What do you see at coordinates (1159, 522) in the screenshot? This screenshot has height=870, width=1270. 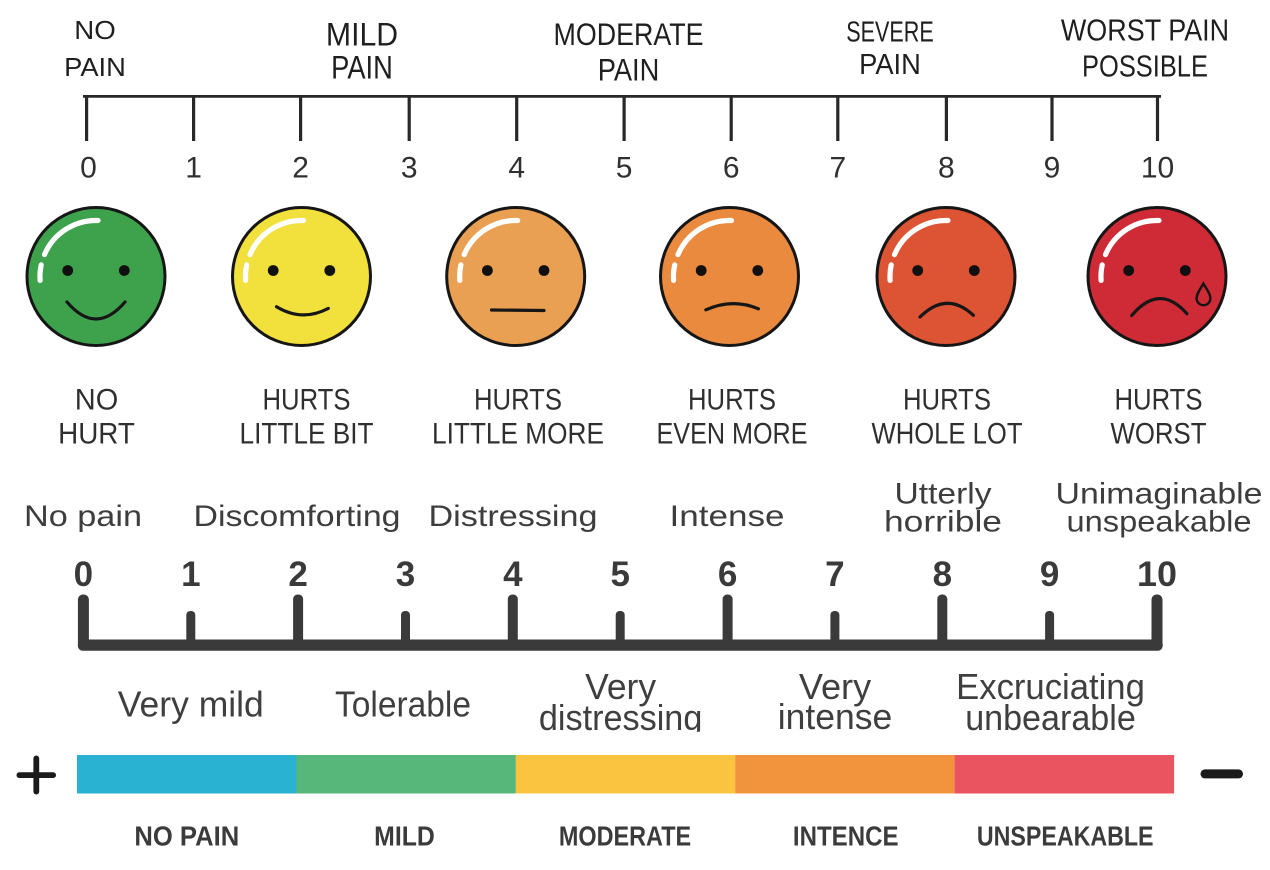 I see `svg-text: unspeakable` at bounding box center [1159, 522].